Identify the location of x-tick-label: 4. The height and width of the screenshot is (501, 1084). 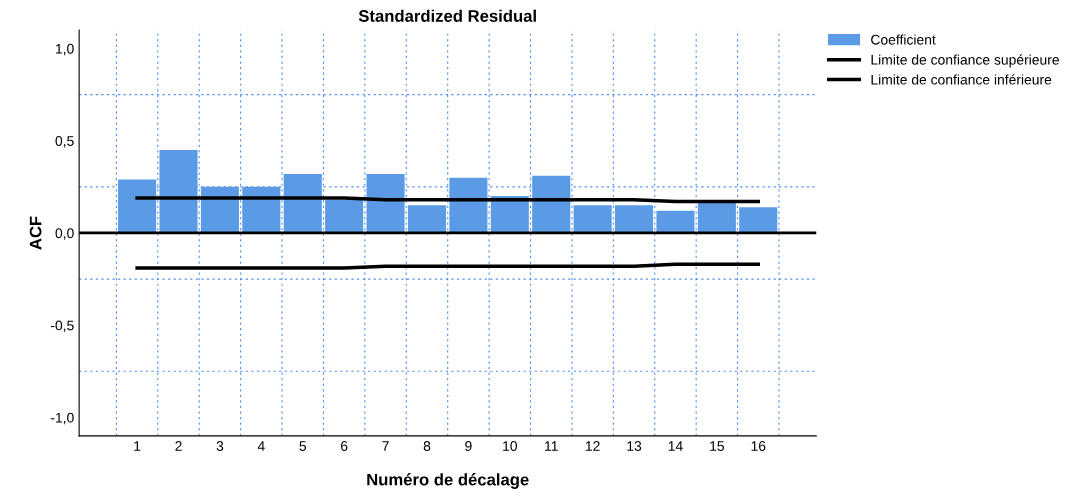
(261, 446).